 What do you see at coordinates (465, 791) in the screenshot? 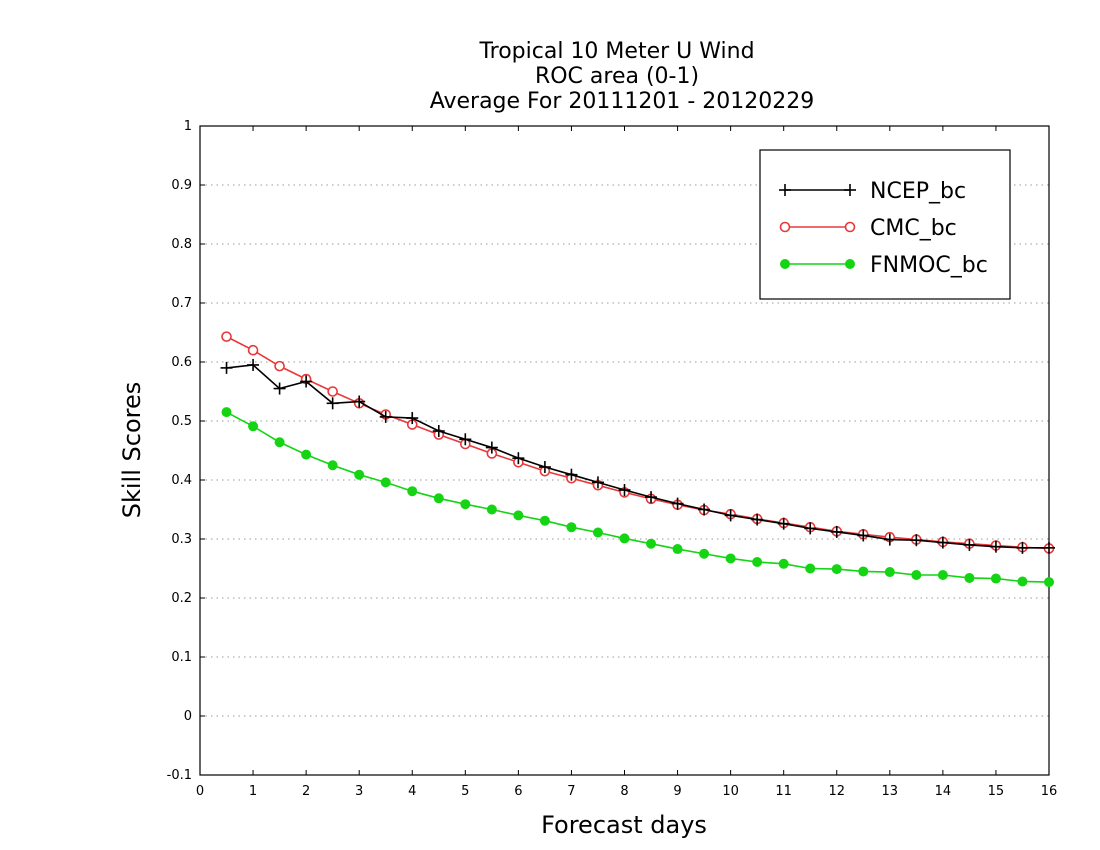
I see `x-tick-label: 5` at bounding box center [465, 791].